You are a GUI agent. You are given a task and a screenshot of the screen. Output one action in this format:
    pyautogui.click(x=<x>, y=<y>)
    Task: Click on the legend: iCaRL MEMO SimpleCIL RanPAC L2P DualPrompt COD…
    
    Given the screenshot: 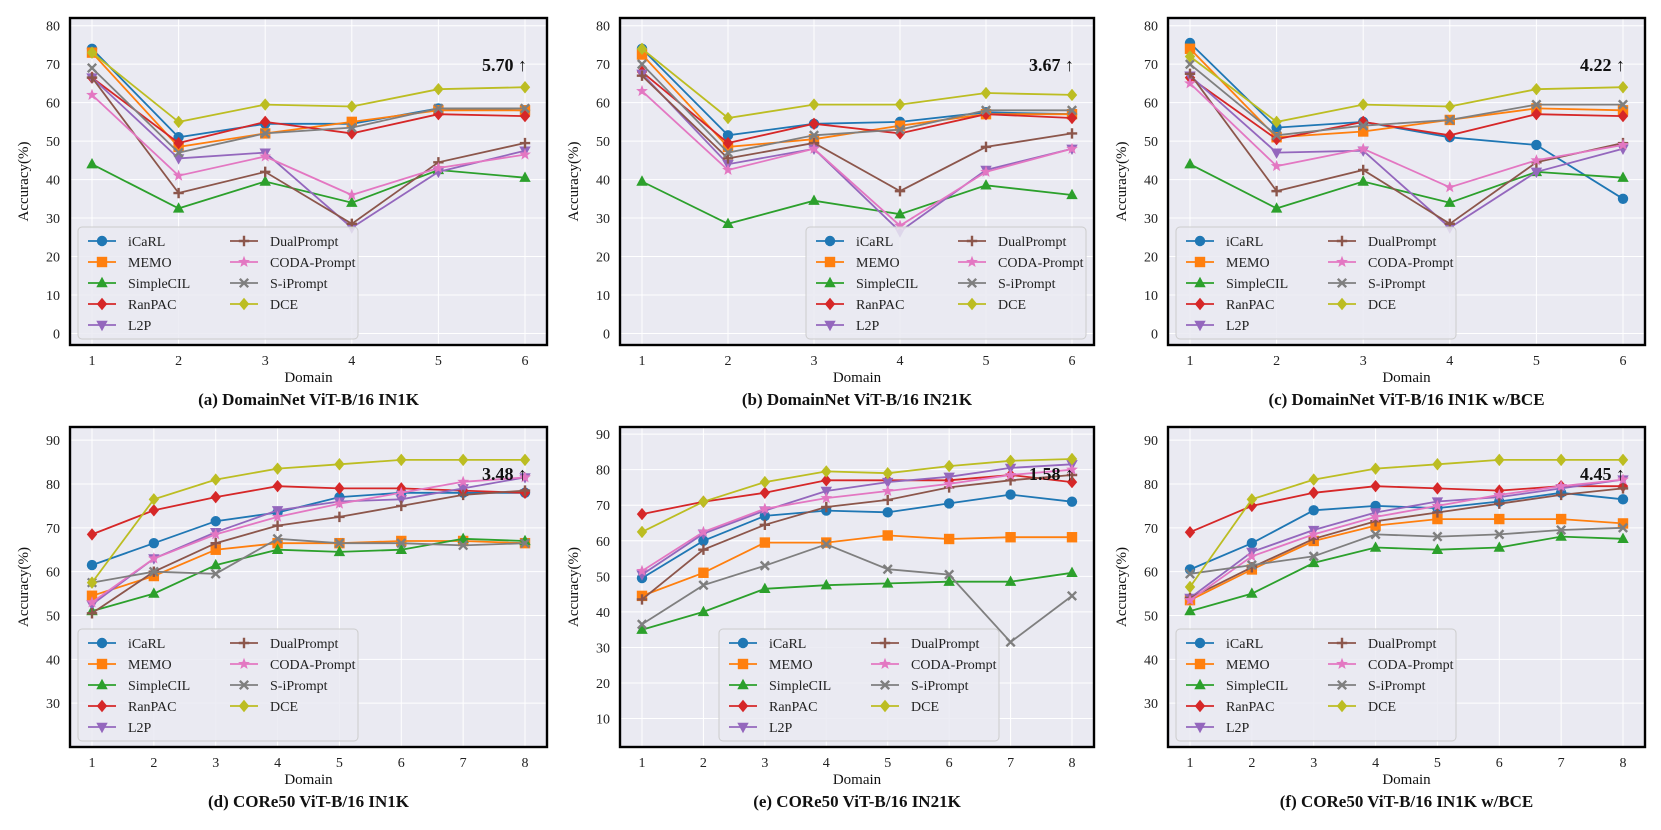 What is the action you would take?
    pyautogui.click(x=859, y=685)
    